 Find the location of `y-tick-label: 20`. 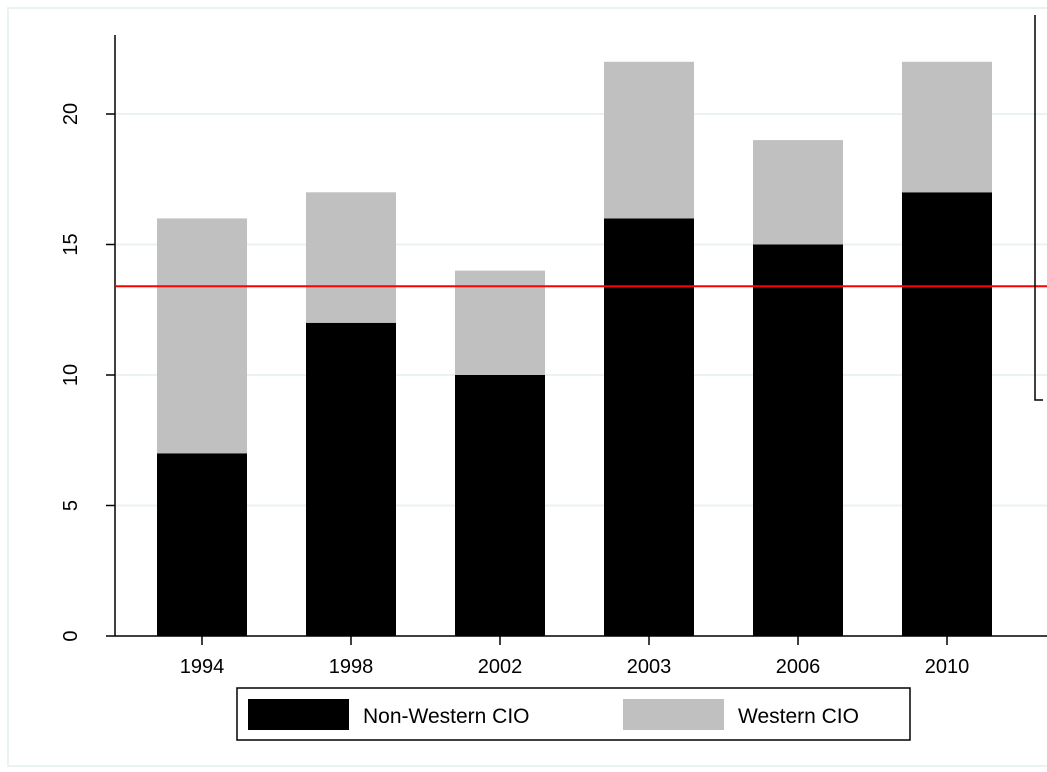

y-tick-label: 20 is located at coordinates (71, 114).